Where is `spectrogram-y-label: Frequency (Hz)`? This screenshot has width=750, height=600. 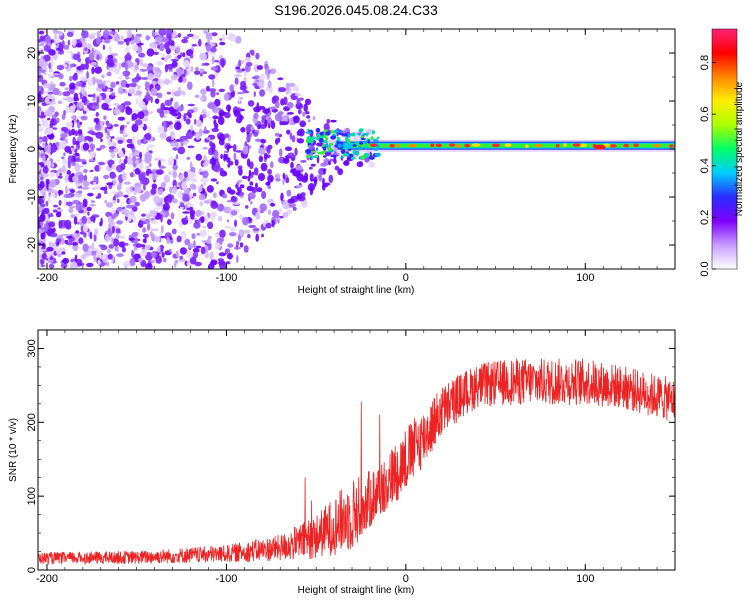 spectrogram-y-label: Frequency (Hz) is located at coordinates (13, 149).